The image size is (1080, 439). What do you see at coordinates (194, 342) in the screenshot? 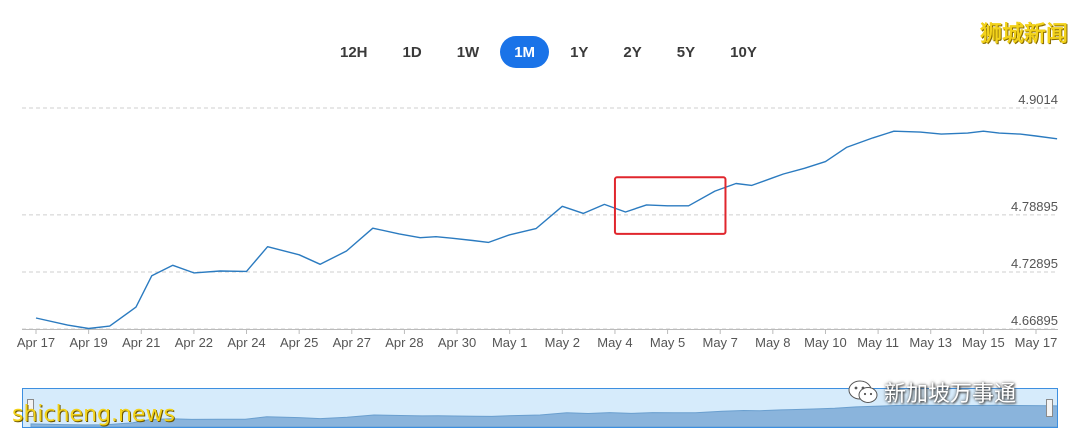
I see `x-tick-label-3: Apr 22` at bounding box center [194, 342].